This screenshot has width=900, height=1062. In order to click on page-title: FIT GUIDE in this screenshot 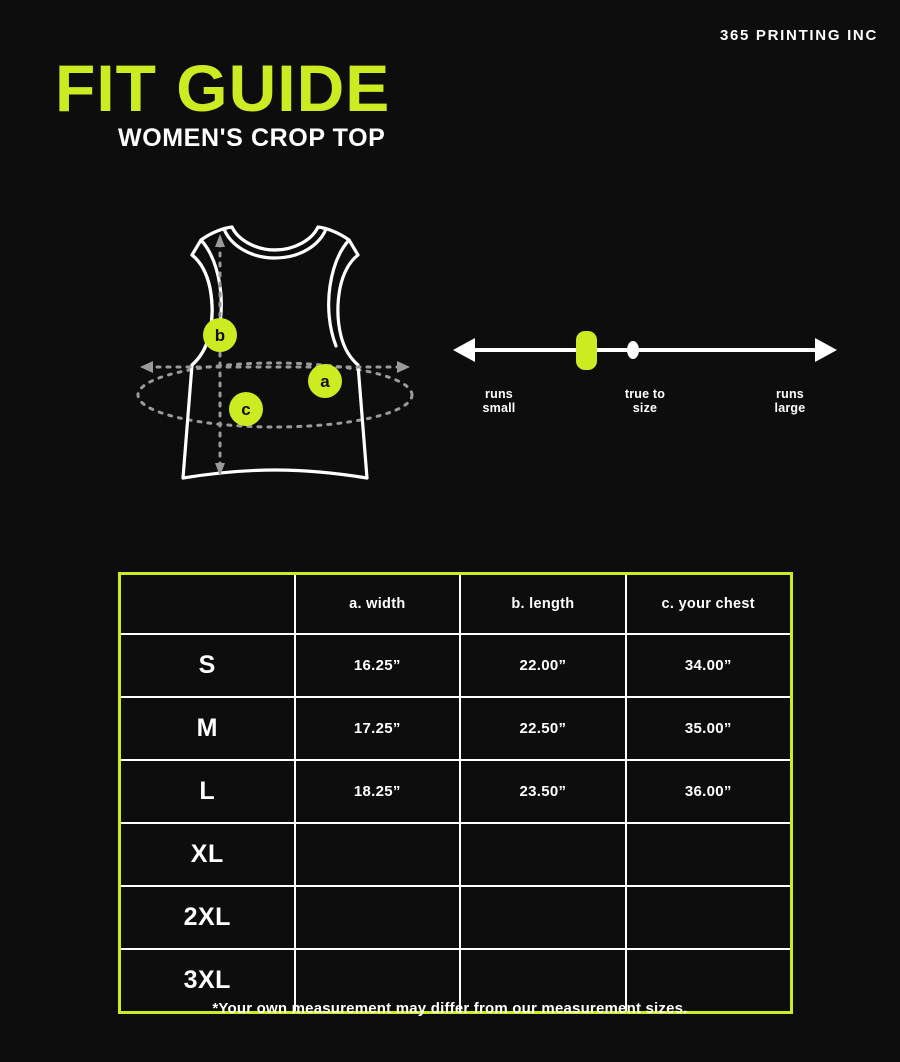, I will do `click(223, 88)`.